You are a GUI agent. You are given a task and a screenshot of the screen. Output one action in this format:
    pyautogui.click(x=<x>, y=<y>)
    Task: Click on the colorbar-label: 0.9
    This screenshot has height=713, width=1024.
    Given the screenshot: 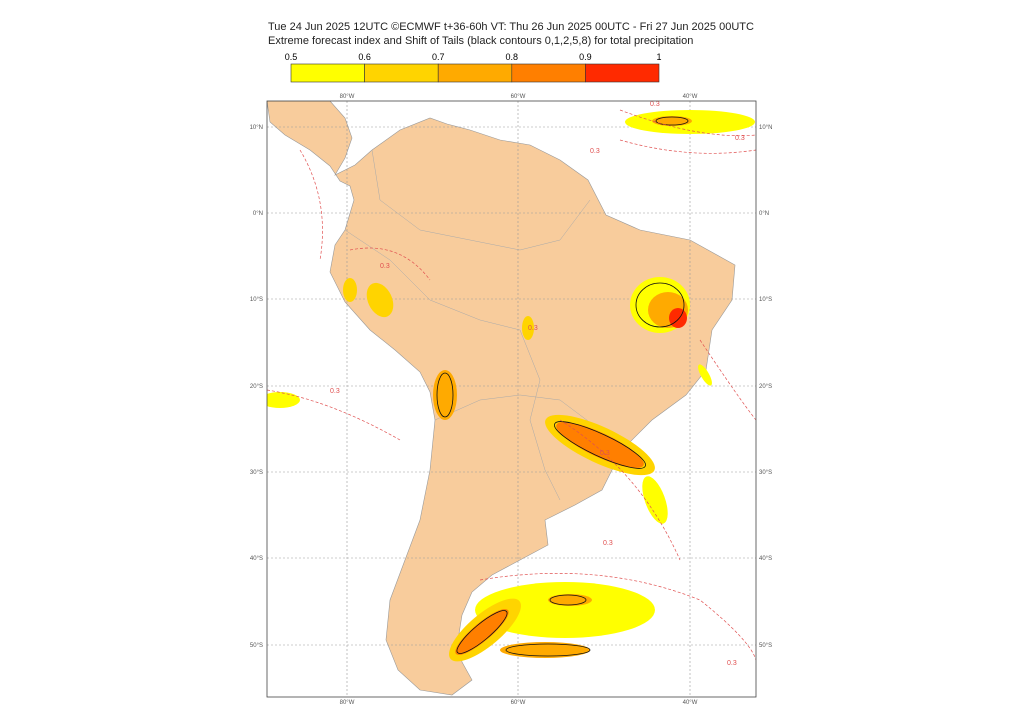 What is the action you would take?
    pyautogui.click(x=585, y=57)
    